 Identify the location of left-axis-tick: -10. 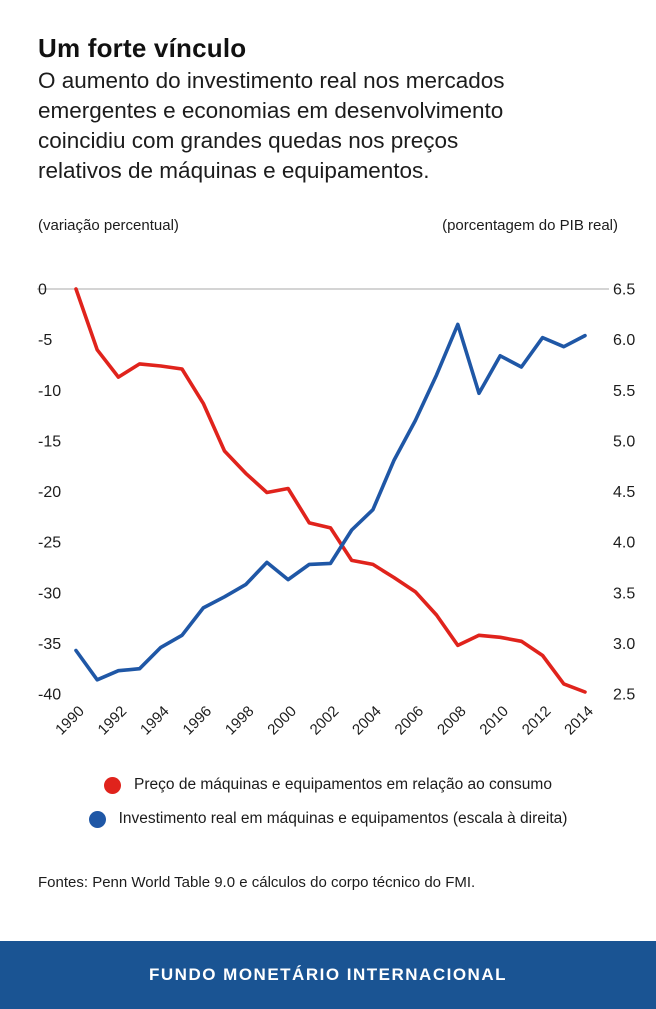
(49, 391).